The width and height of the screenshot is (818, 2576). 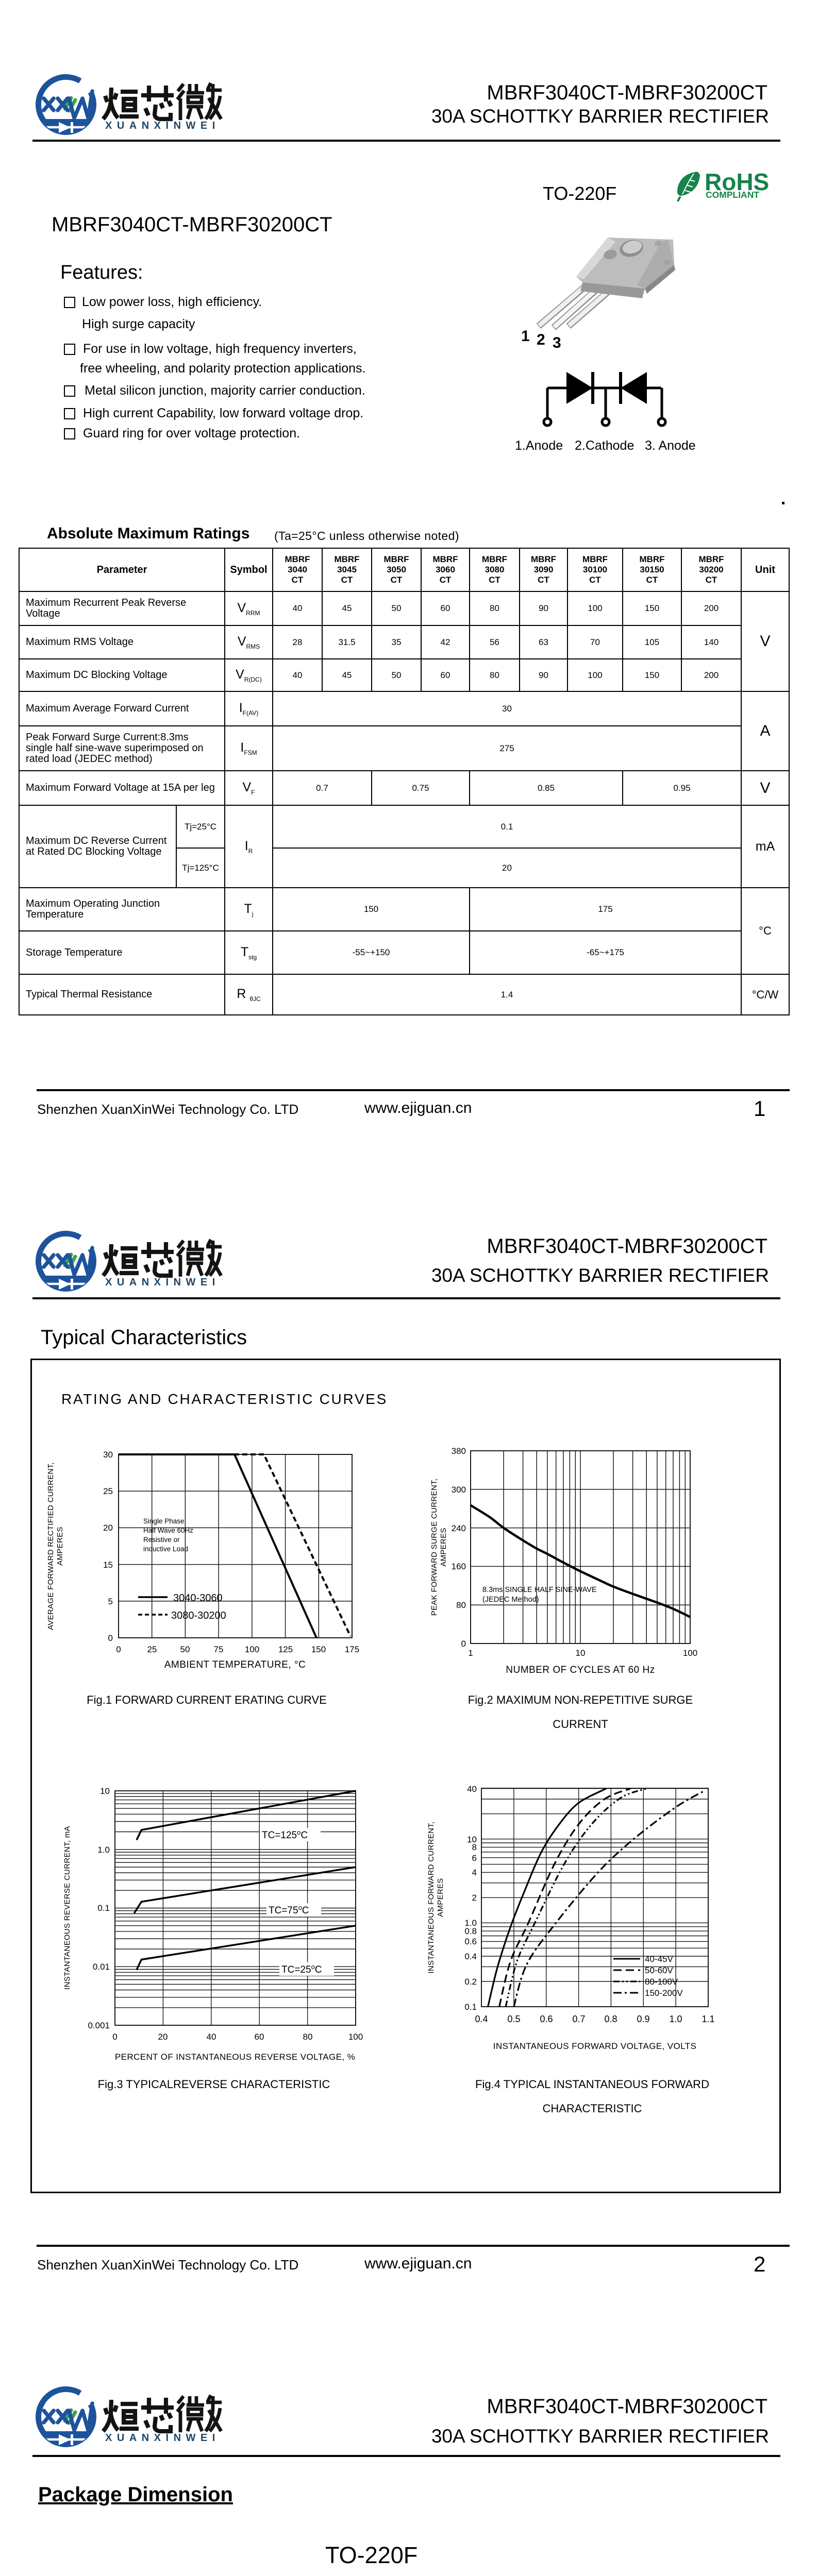 What do you see at coordinates (474, 1872) in the screenshot?
I see `svg-text: 4` at bounding box center [474, 1872].